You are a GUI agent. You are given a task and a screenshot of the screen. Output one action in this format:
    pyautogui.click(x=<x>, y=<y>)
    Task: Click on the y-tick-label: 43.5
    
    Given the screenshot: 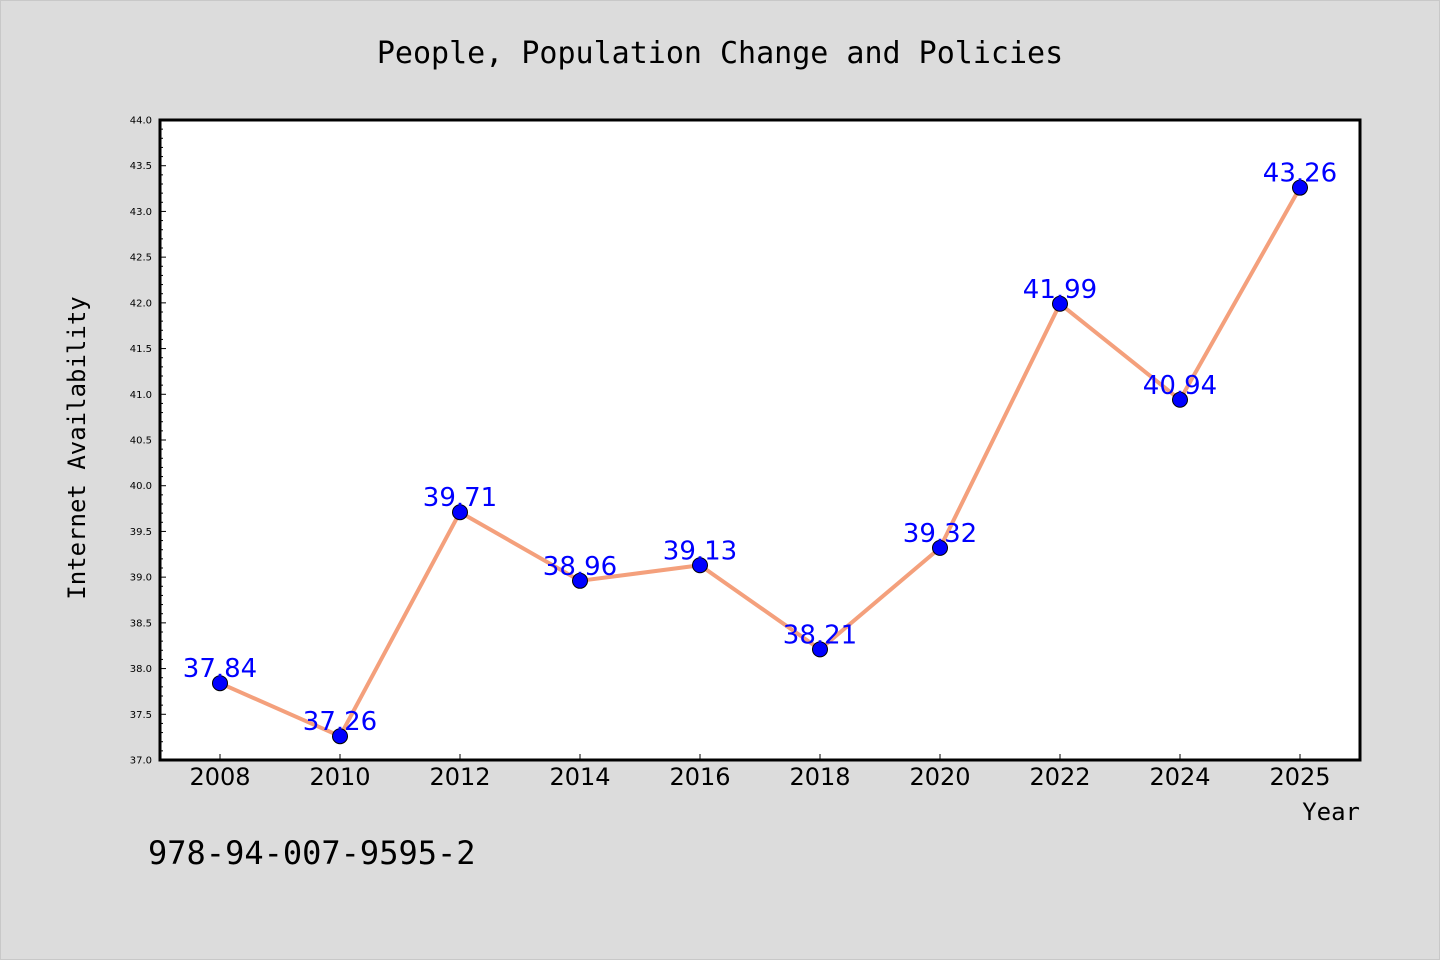 What is the action you would take?
    pyautogui.click(x=141, y=166)
    